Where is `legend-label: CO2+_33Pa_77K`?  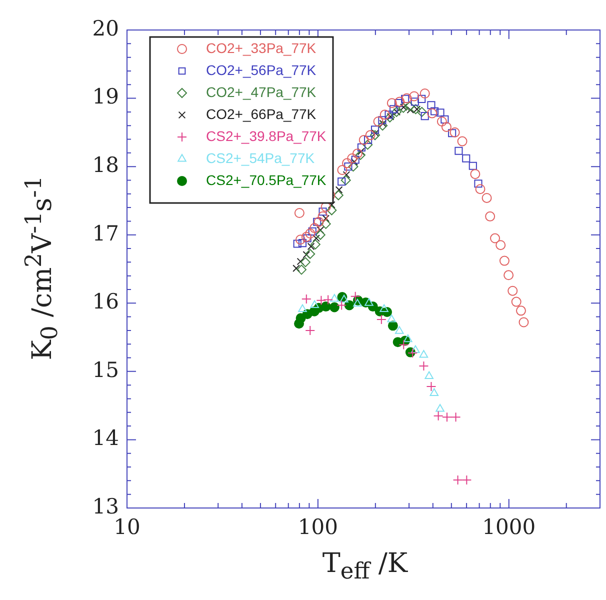
legend-label: CO2+_33Pa_77K is located at coordinates (261, 48).